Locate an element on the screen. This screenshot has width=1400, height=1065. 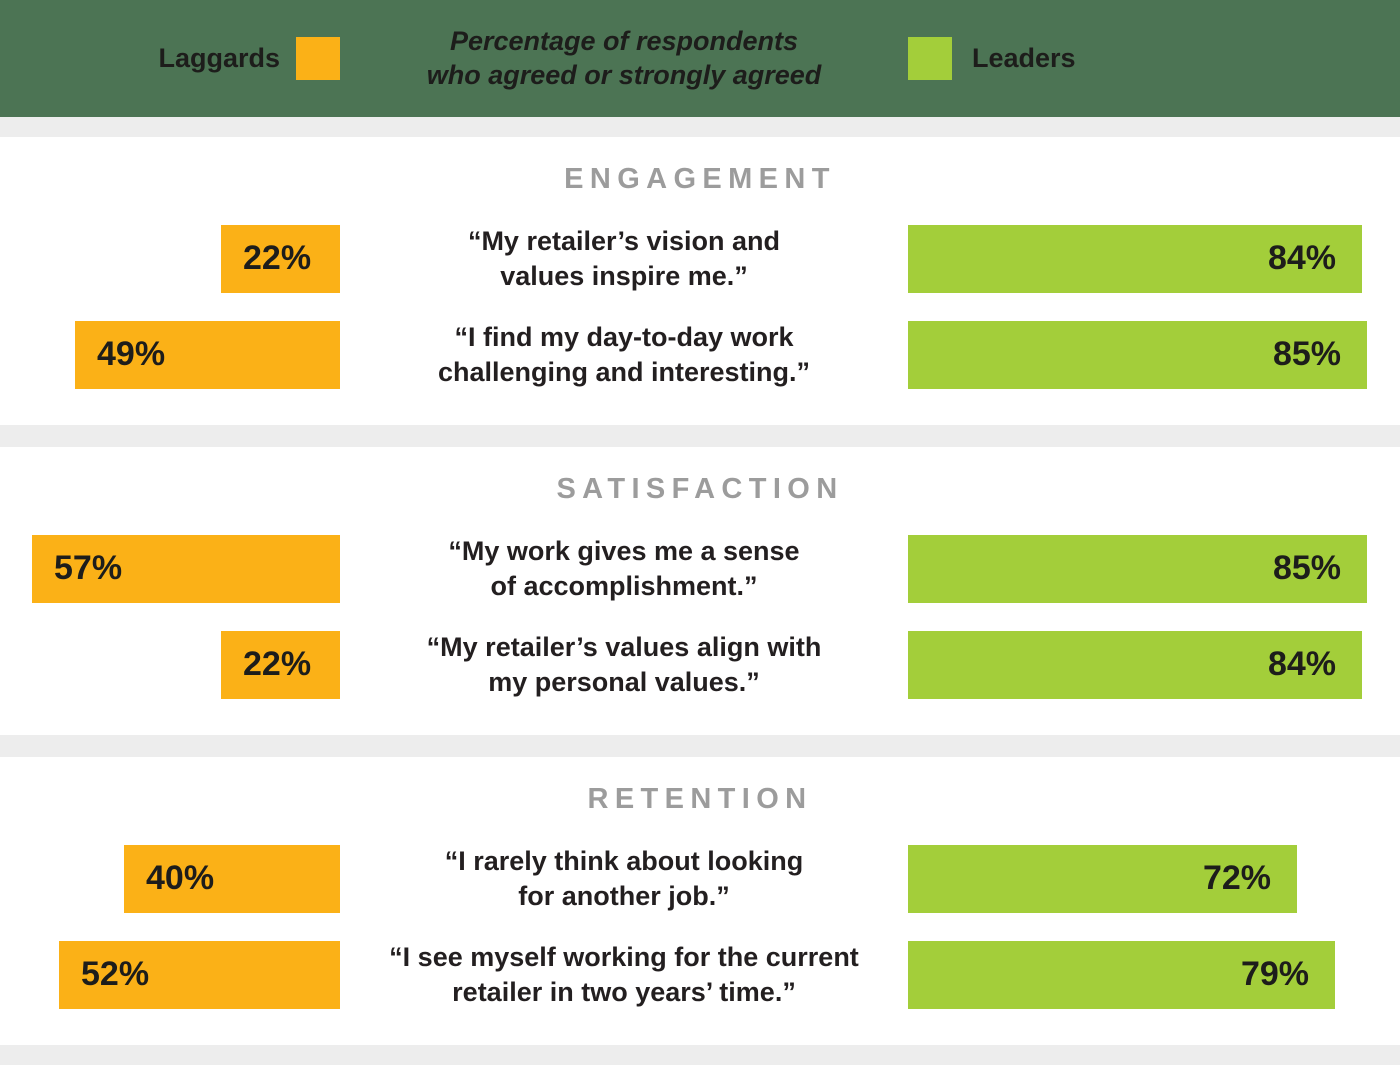
leaders-bar: 72% is located at coordinates (1102, 878).